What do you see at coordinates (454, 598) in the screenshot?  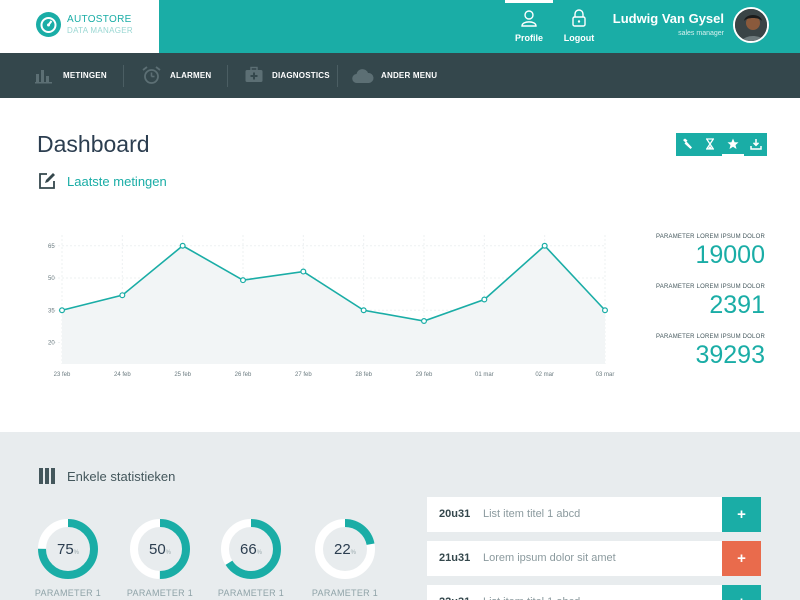 I see `list-item-time: 22u31` at bounding box center [454, 598].